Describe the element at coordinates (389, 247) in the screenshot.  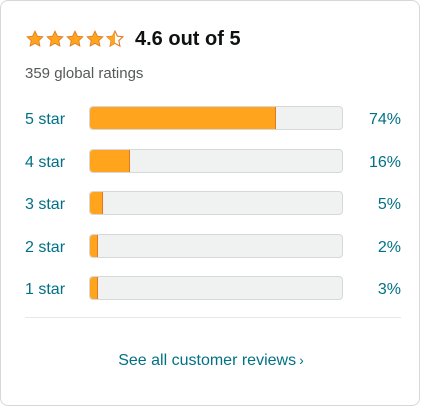
I see `histogram-percent: 2%` at that location.